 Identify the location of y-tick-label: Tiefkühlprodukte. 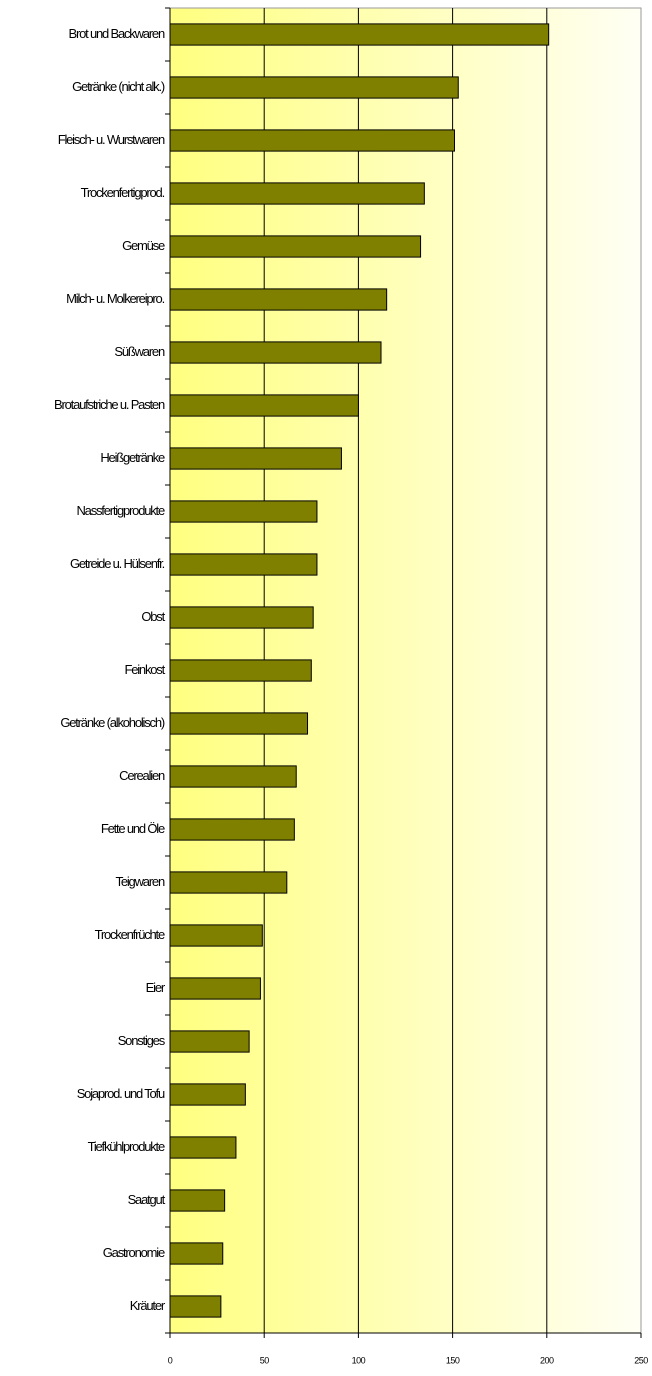
(126, 1146).